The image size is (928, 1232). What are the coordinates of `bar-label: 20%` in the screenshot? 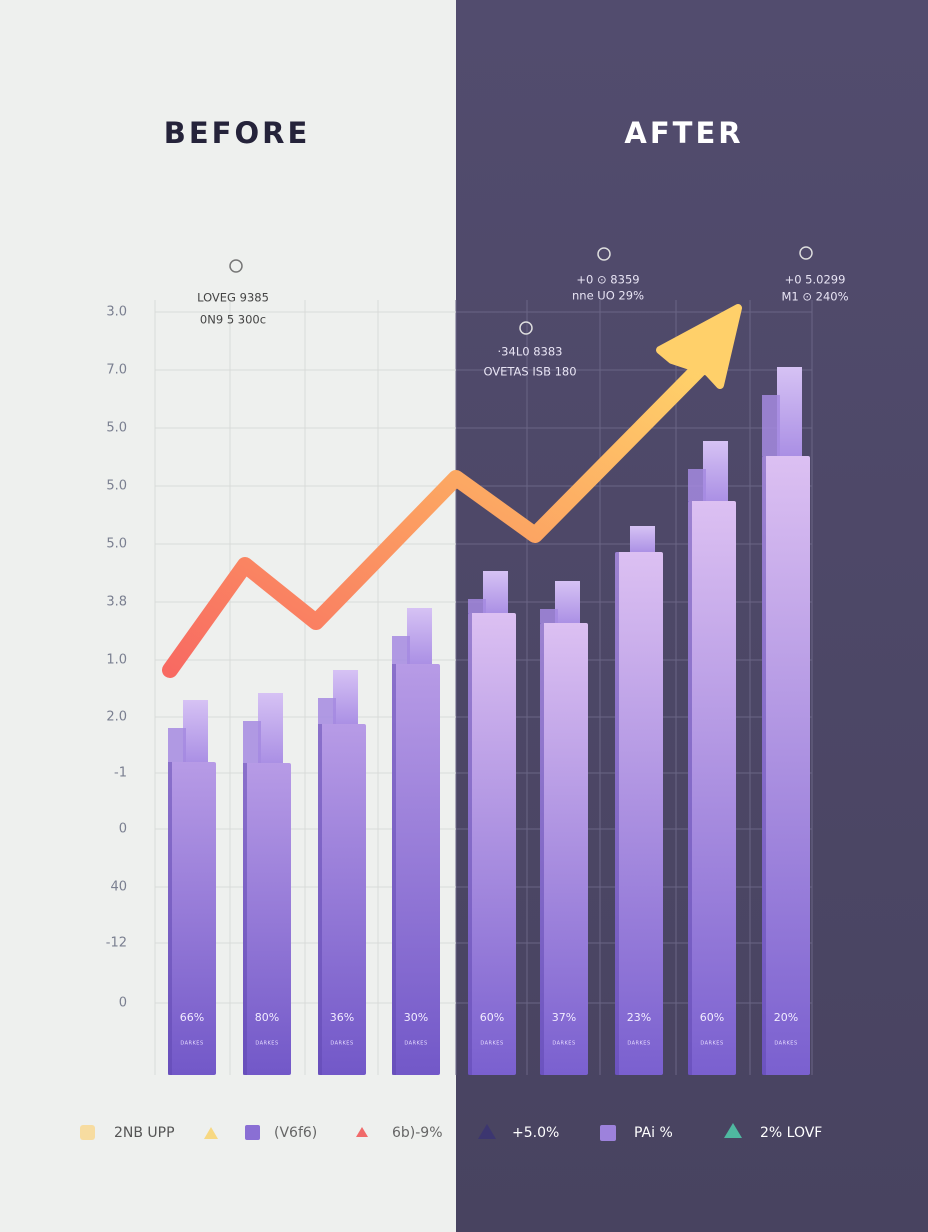 It's located at (786, 1017).